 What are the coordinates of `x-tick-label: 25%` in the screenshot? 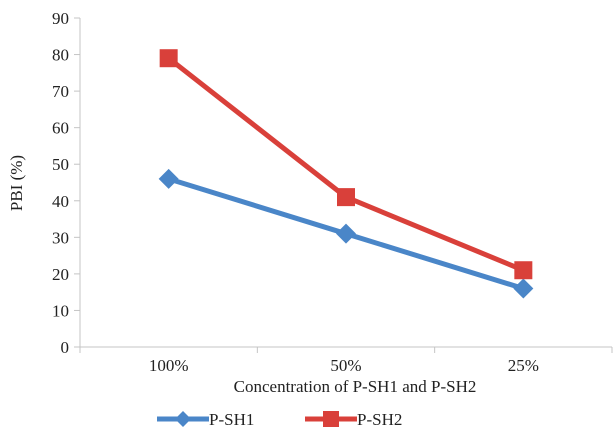 It's located at (523, 365).